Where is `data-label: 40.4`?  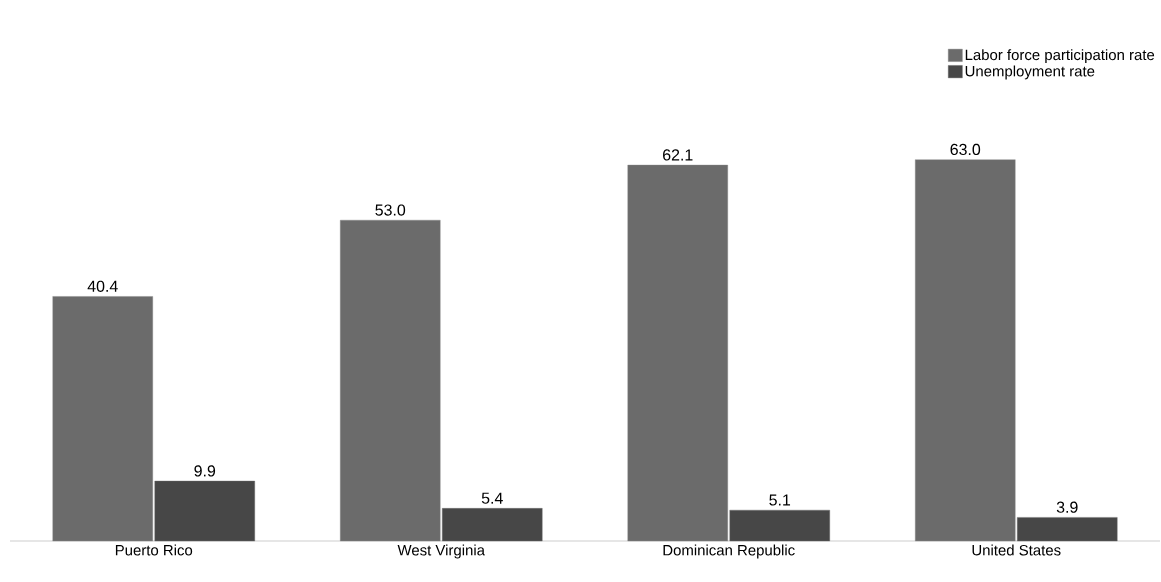 data-label: 40.4 is located at coordinates (102, 286).